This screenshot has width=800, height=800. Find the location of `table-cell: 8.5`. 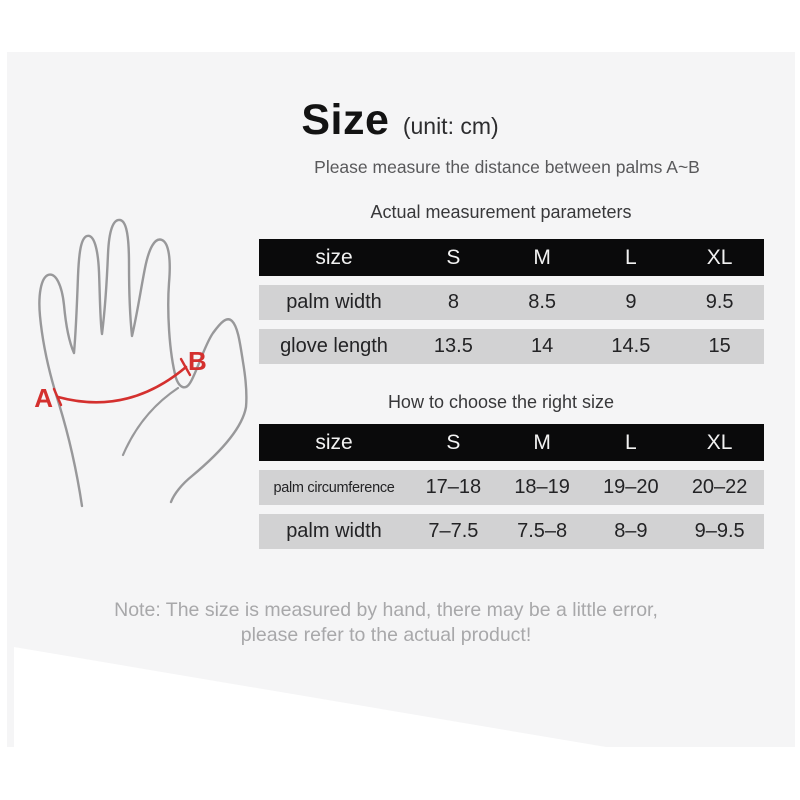

table-cell: 8.5 is located at coordinates (542, 302).